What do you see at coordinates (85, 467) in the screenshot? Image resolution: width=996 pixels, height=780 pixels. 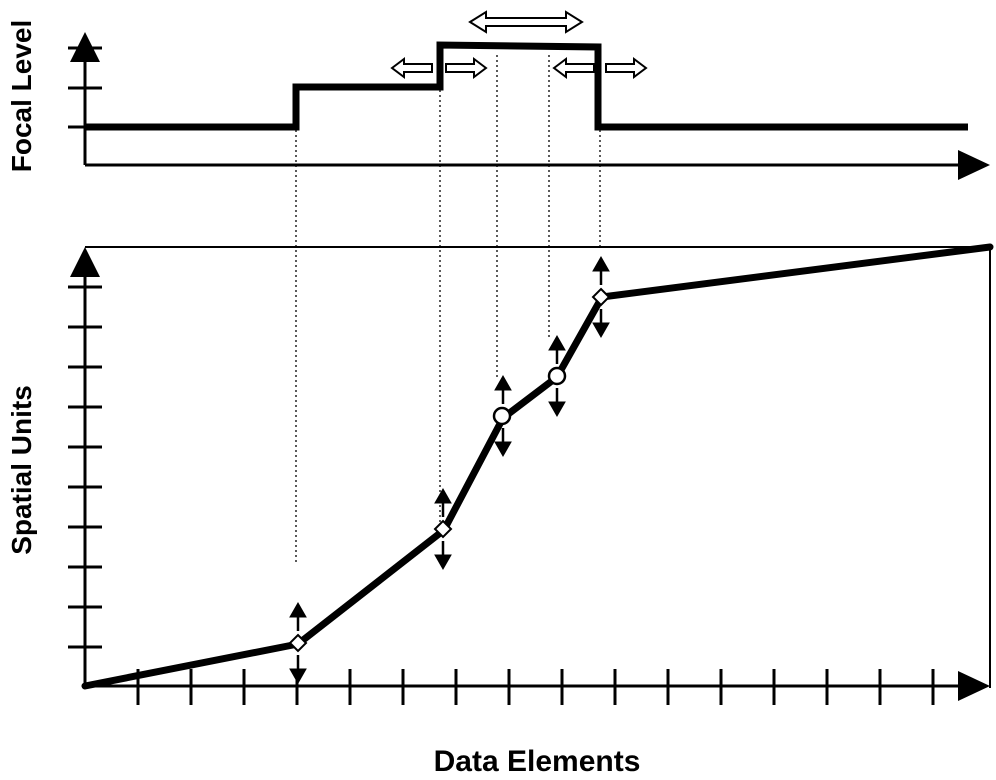 I see `spatial-y-ticks` at bounding box center [85, 467].